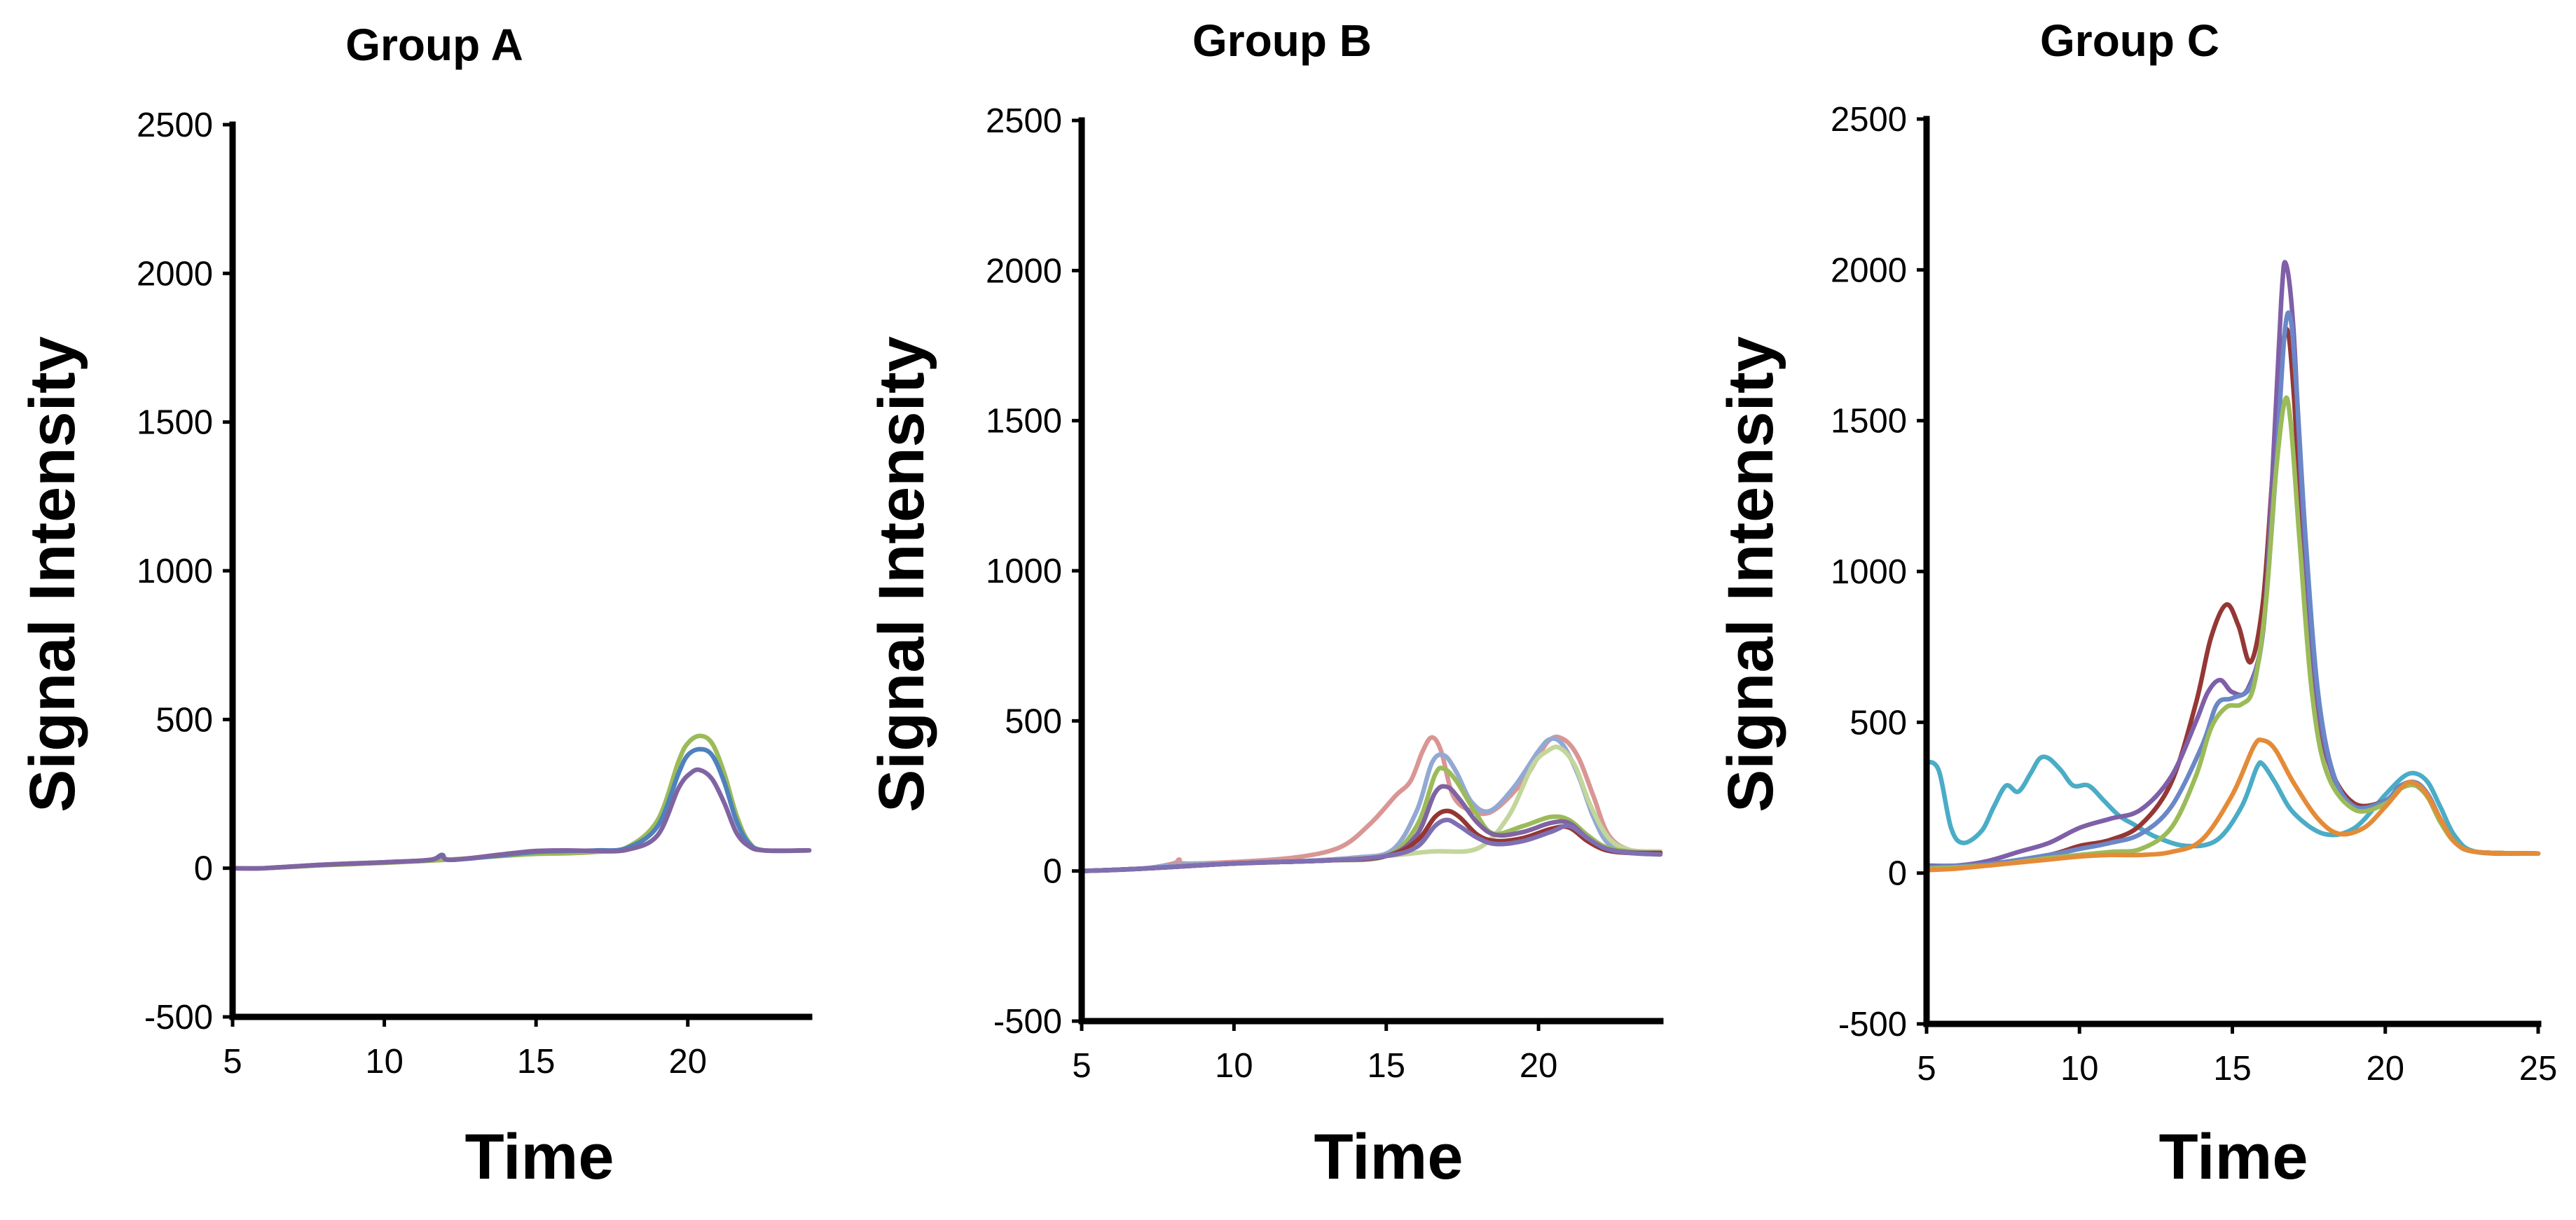 The image size is (2576, 1220). What do you see at coordinates (2232, 598) in the screenshot?
I see `series-line-c2` at bounding box center [2232, 598].